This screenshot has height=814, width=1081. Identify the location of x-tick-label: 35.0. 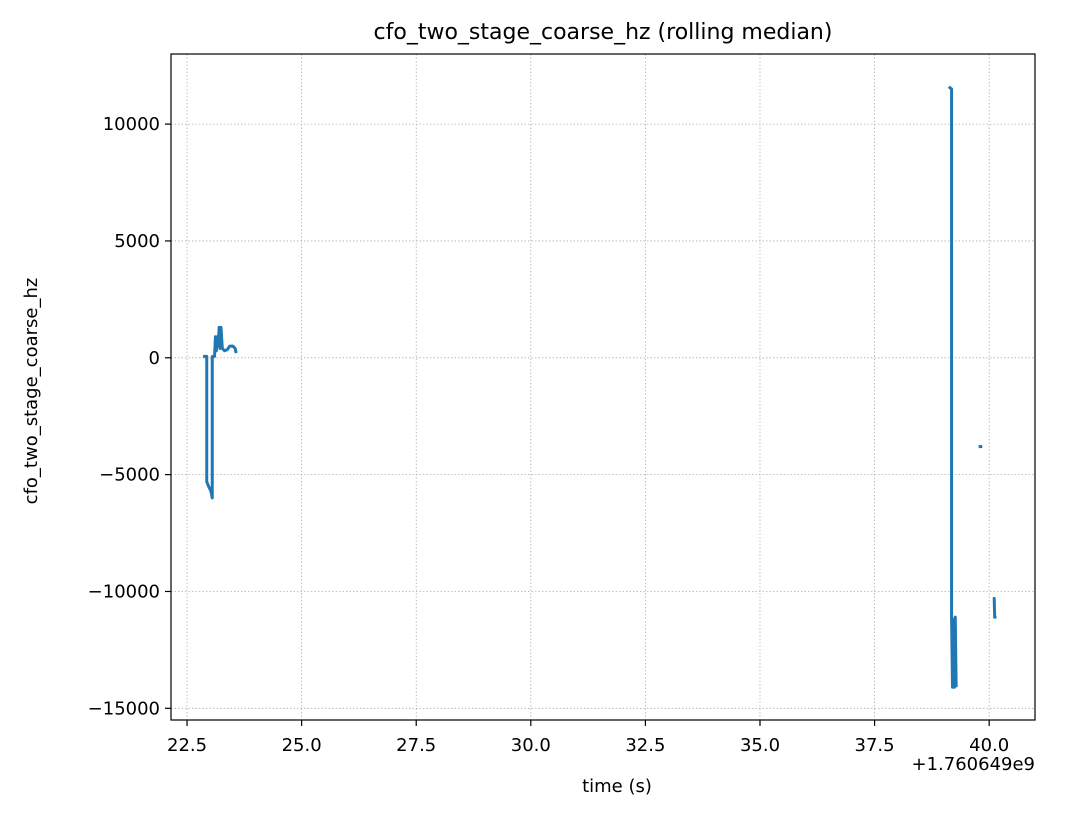
(760, 745).